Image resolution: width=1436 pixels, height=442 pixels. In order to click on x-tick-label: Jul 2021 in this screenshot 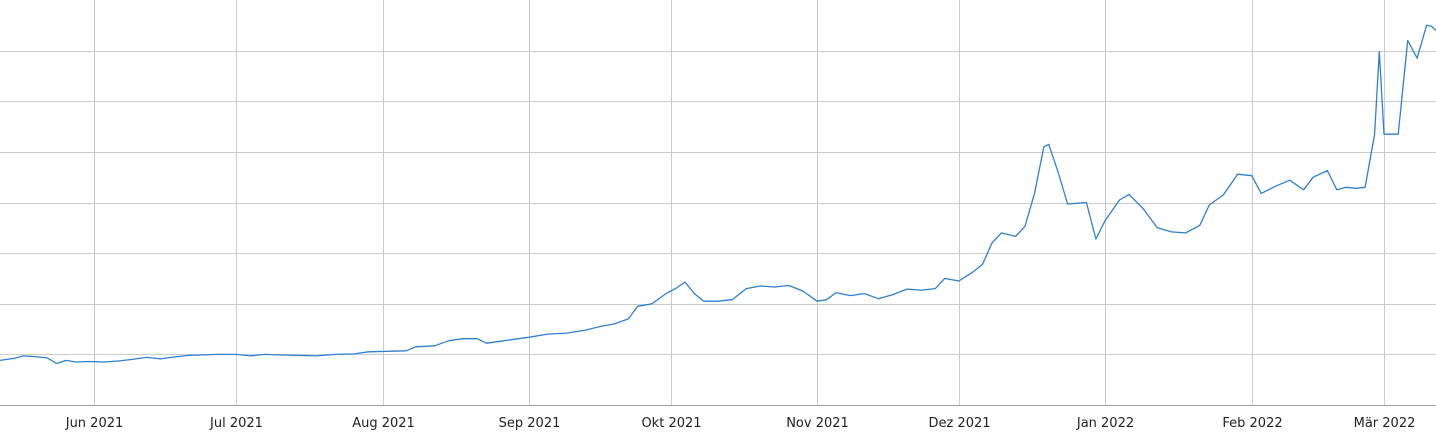, I will do `click(236, 423)`.